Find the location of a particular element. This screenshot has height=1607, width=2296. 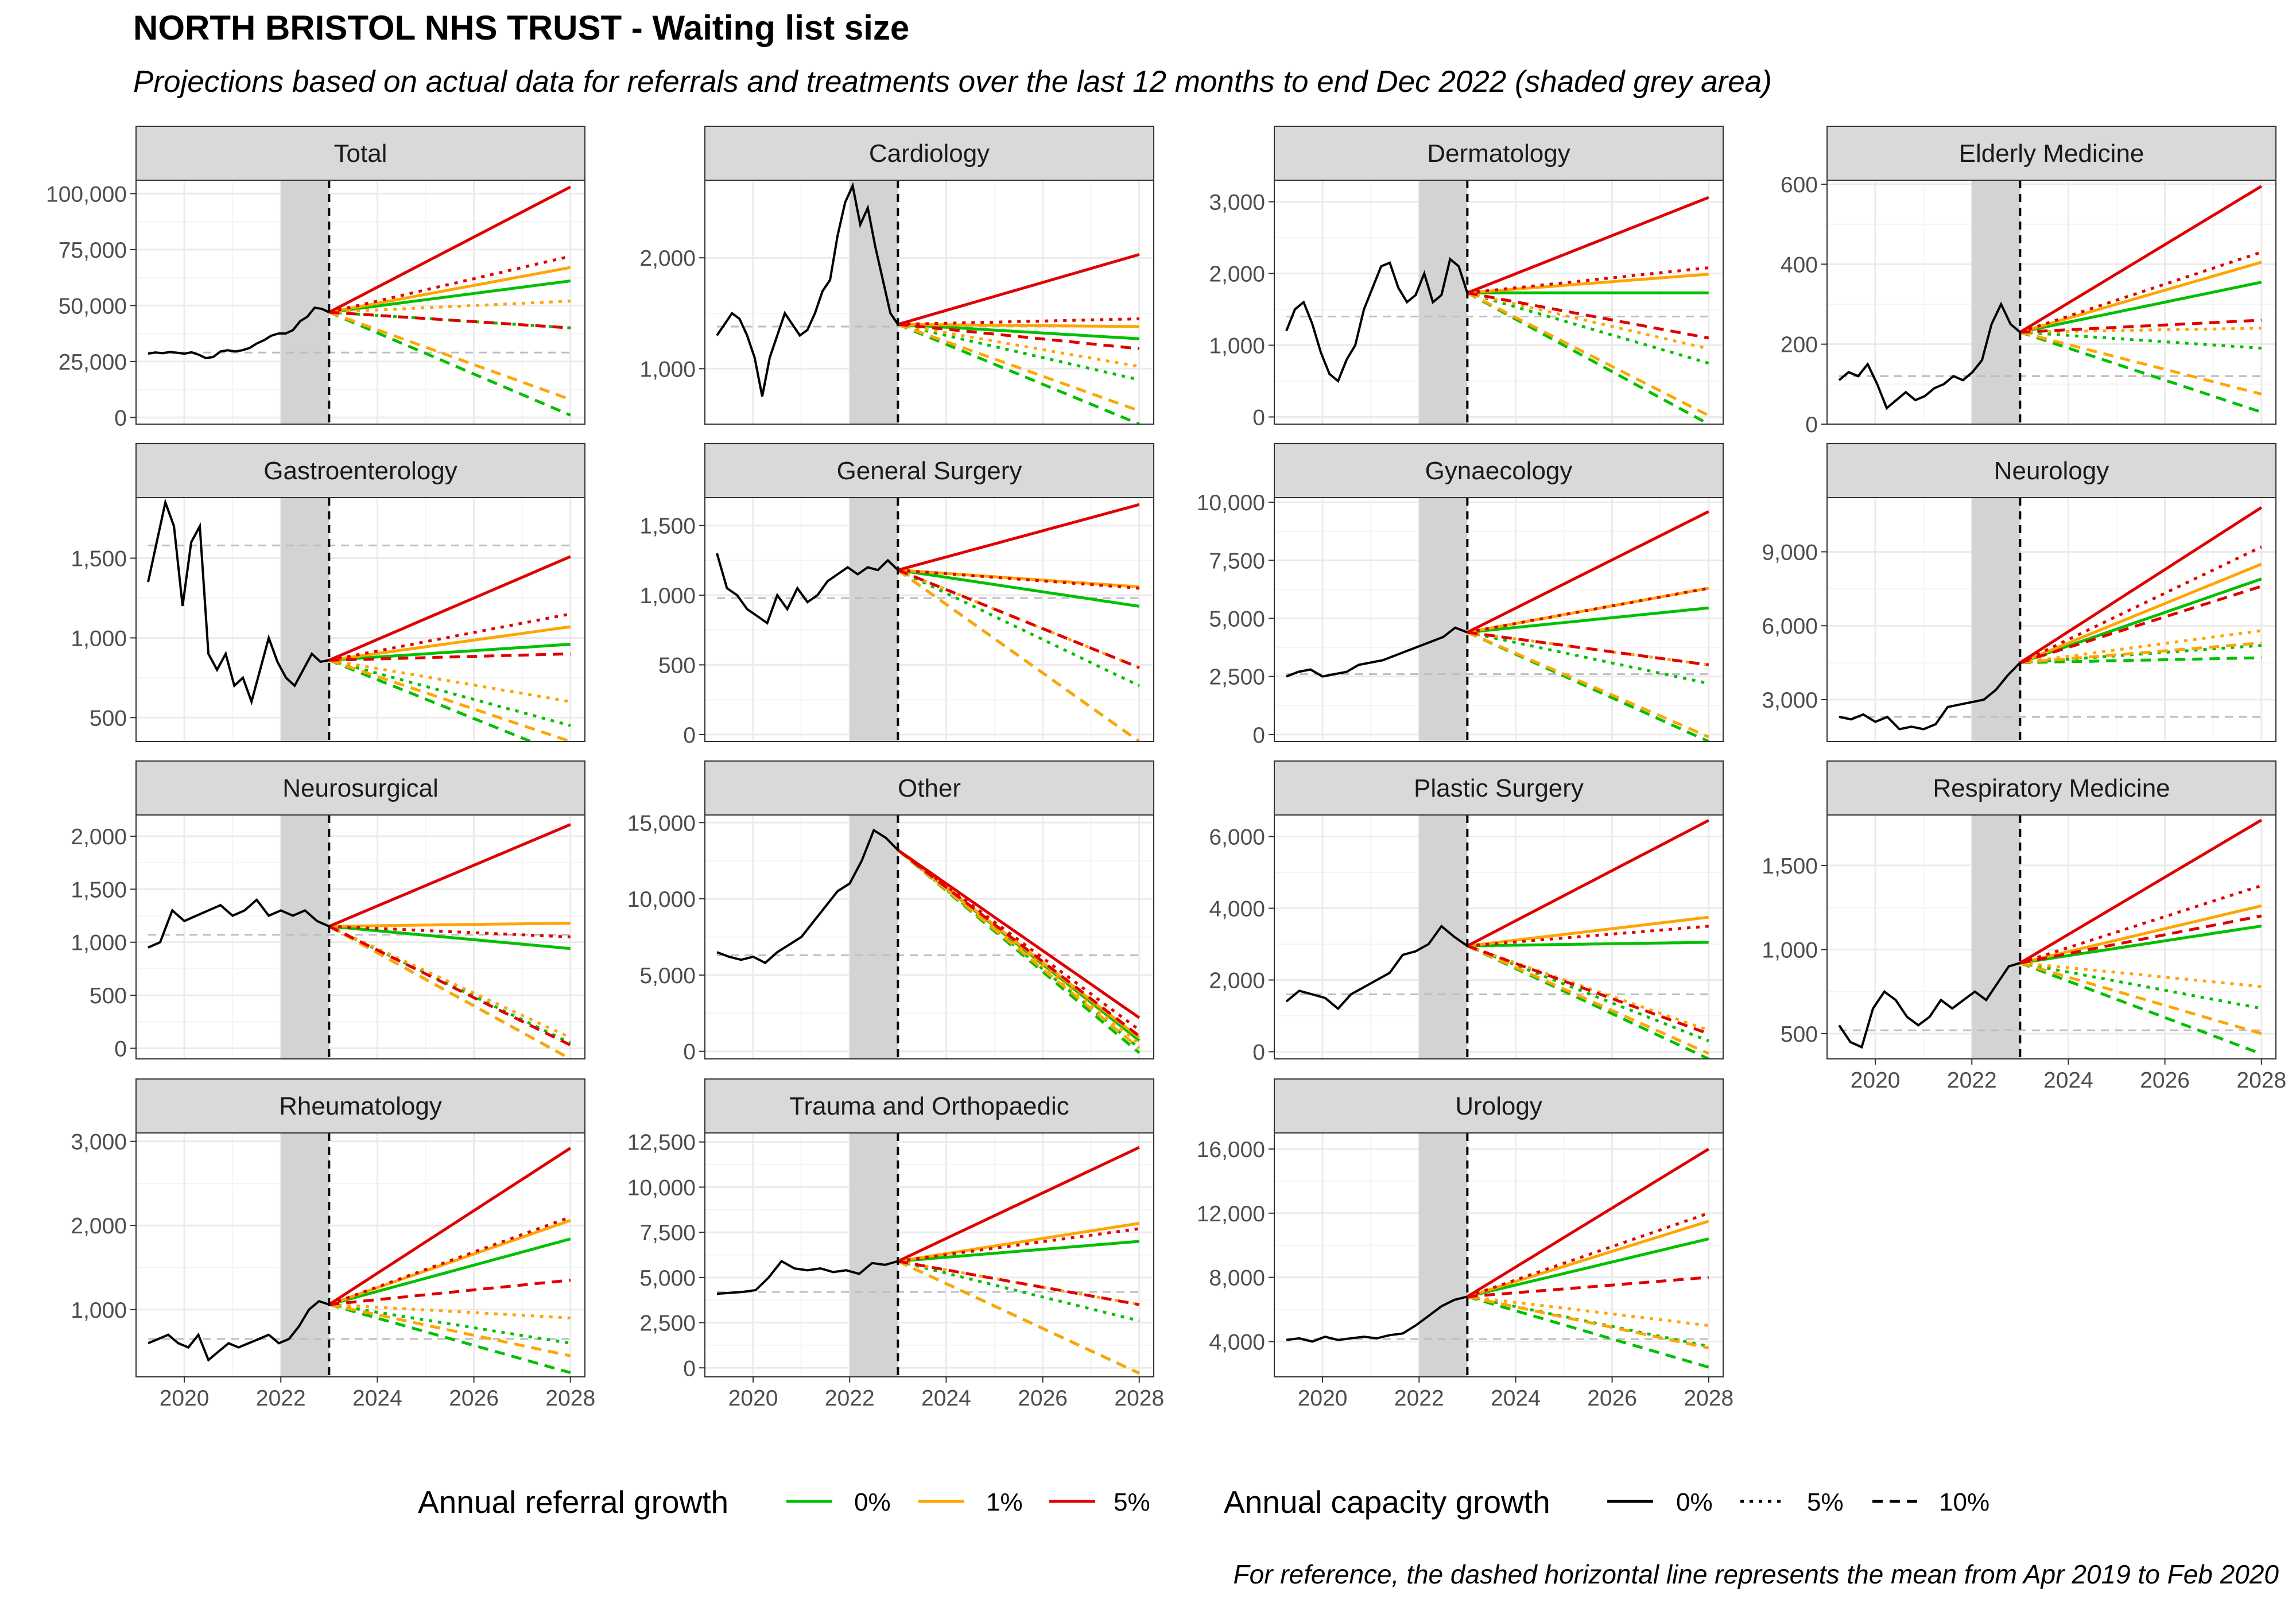

y-tick-label: 16,000 is located at coordinates (1231, 1150).